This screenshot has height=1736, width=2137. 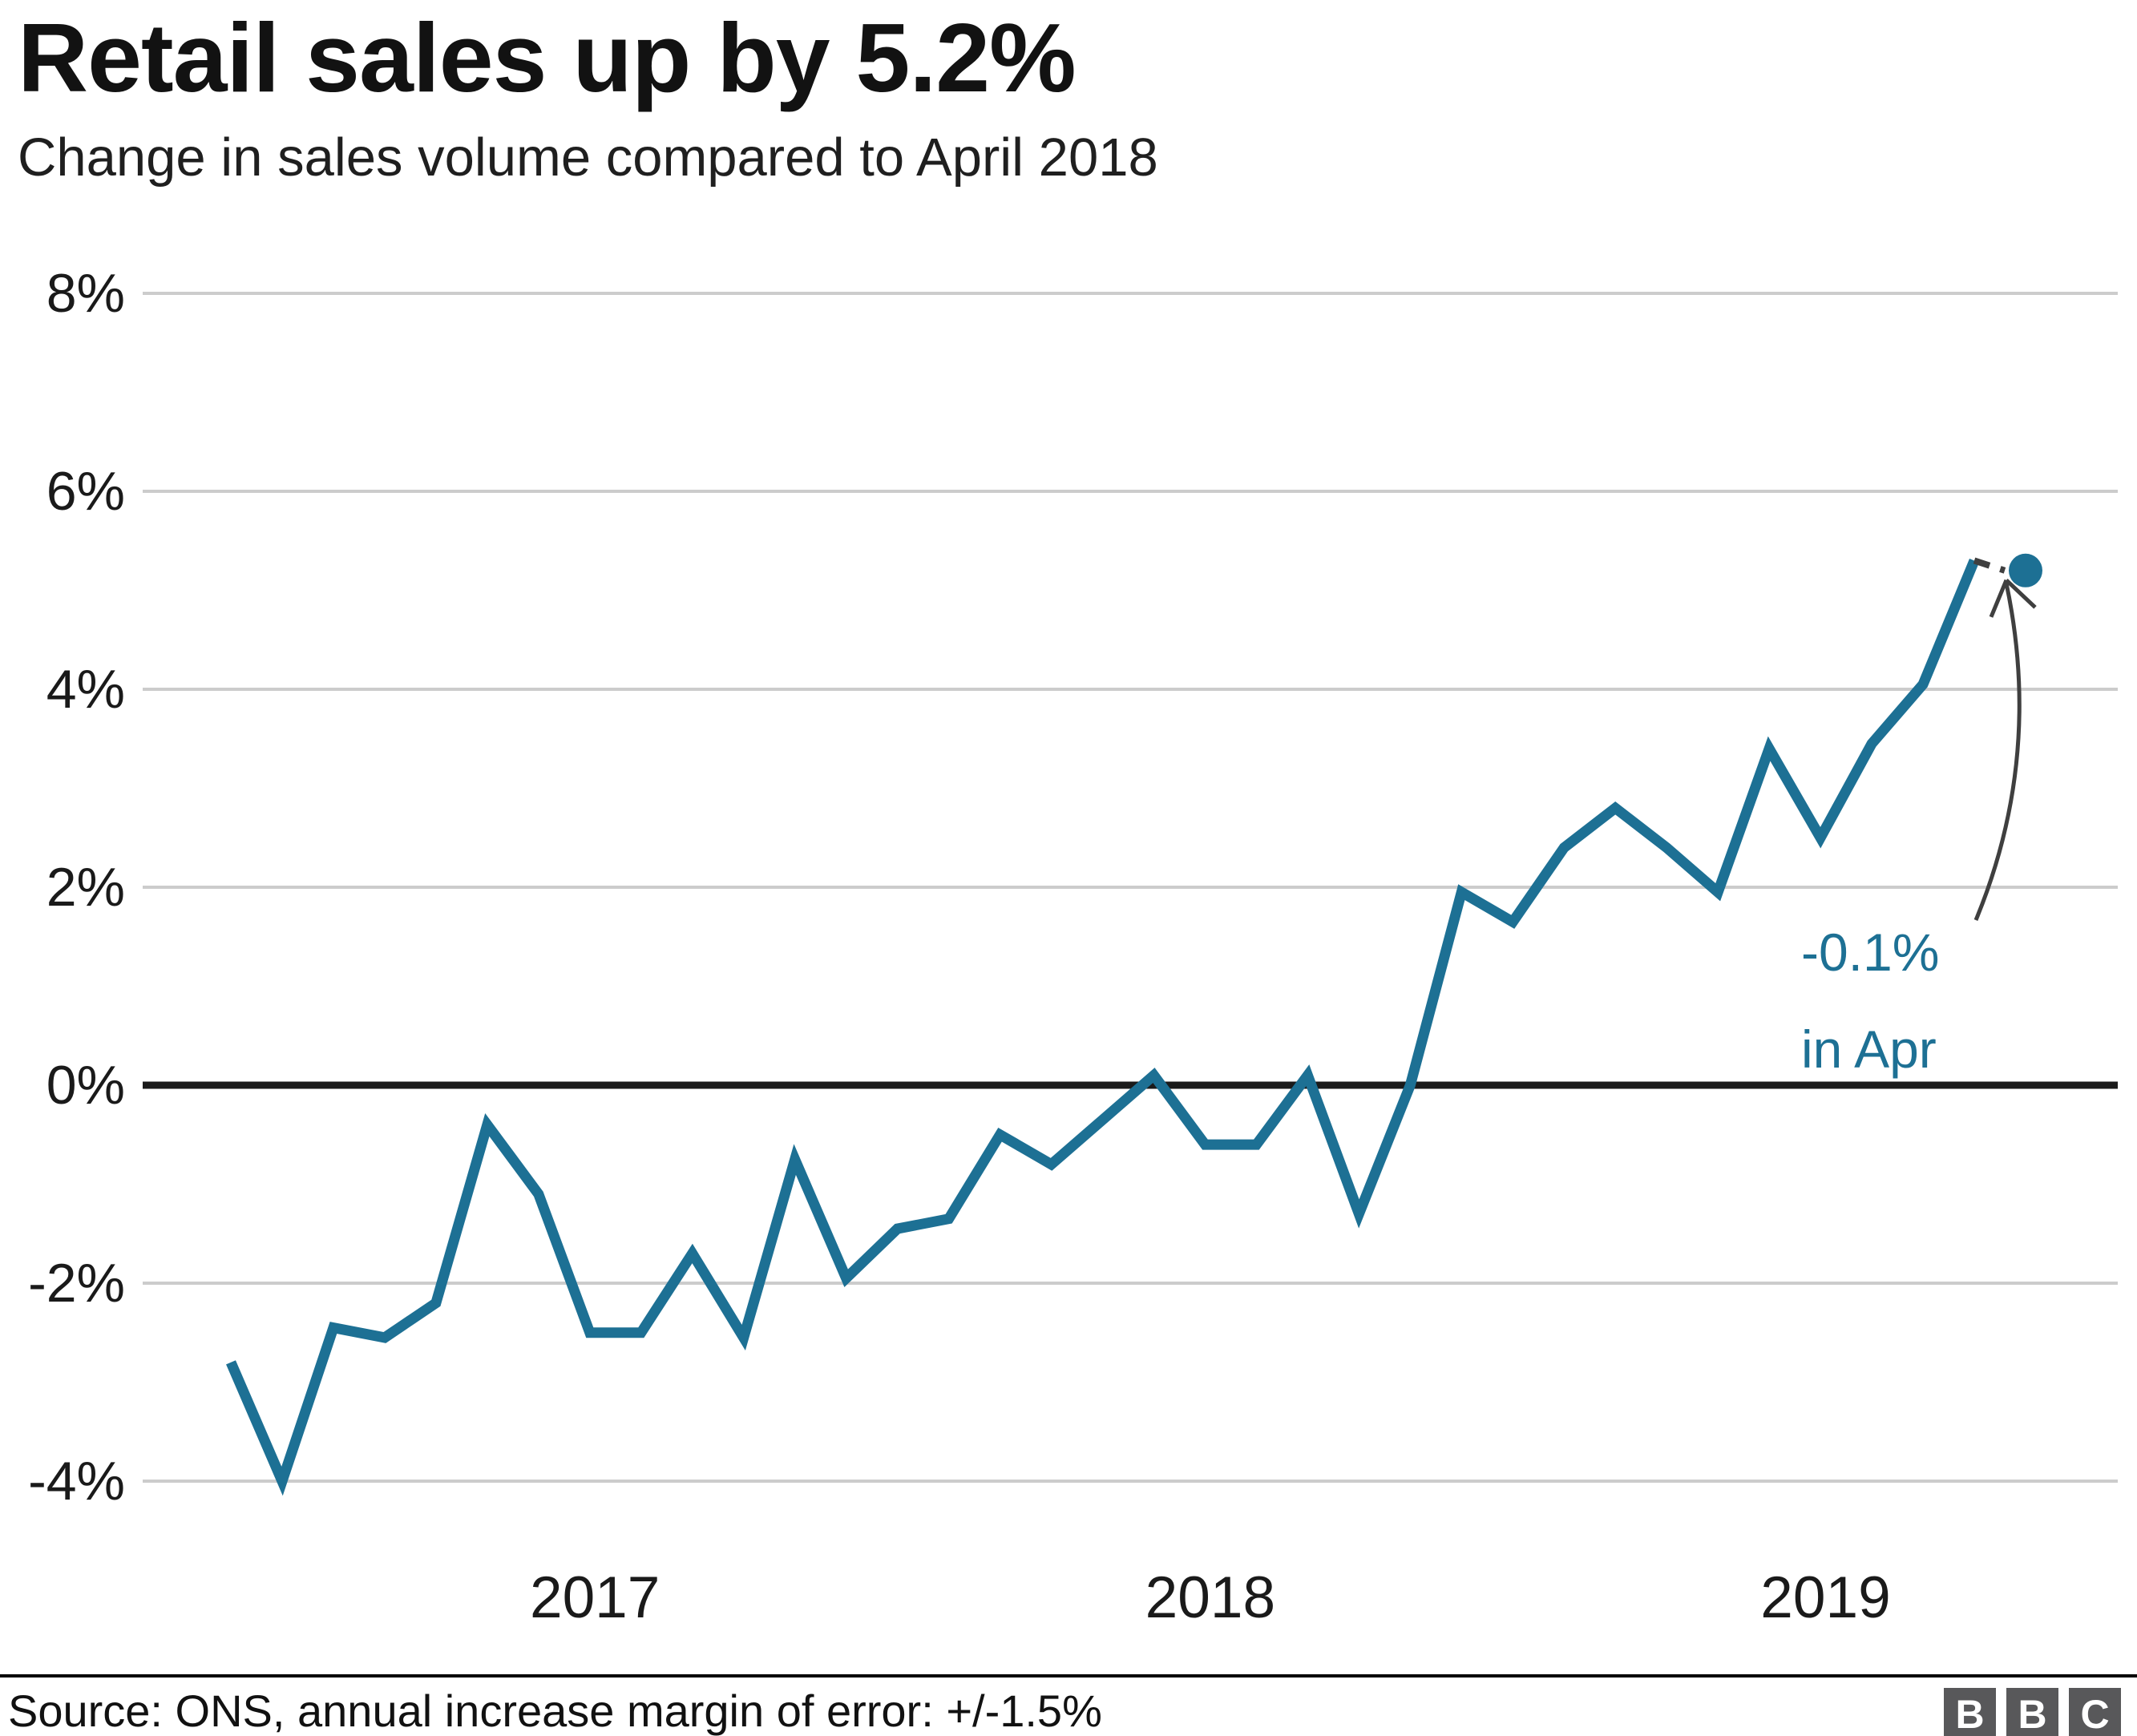 I want to click on latest-value-dot, so click(x=2025, y=570).